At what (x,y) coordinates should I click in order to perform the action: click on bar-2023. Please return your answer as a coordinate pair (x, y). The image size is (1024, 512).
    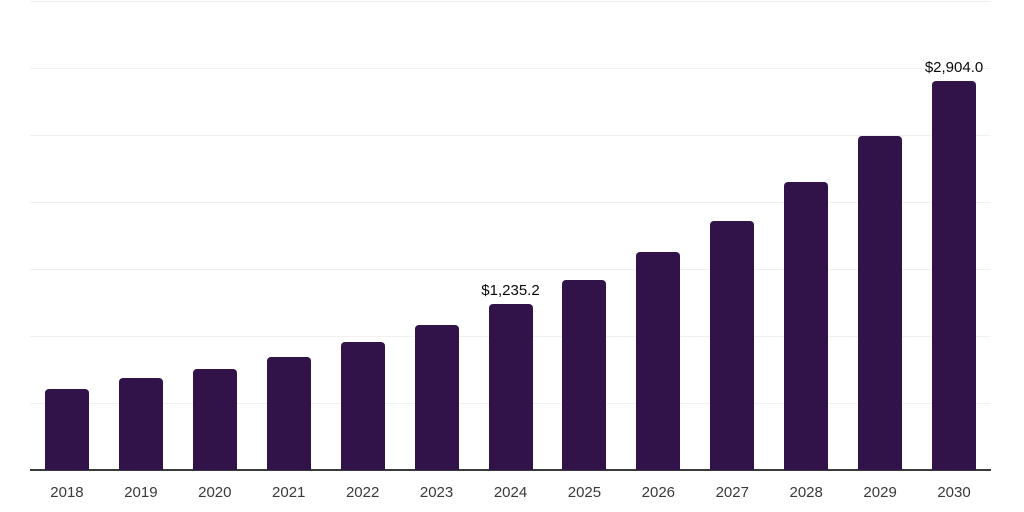
    Looking at the image, I should click on (436, 397).